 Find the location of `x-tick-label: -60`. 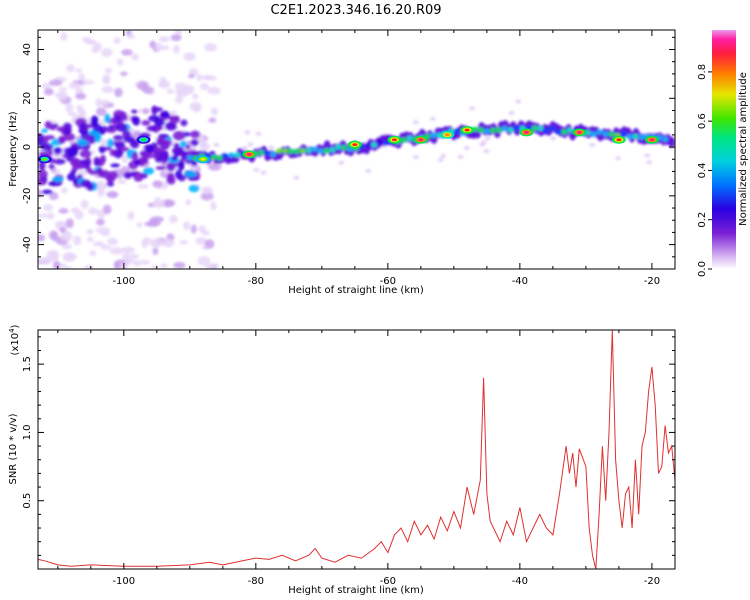

x-tick-label: -60 is located at coordinates (388, 581).